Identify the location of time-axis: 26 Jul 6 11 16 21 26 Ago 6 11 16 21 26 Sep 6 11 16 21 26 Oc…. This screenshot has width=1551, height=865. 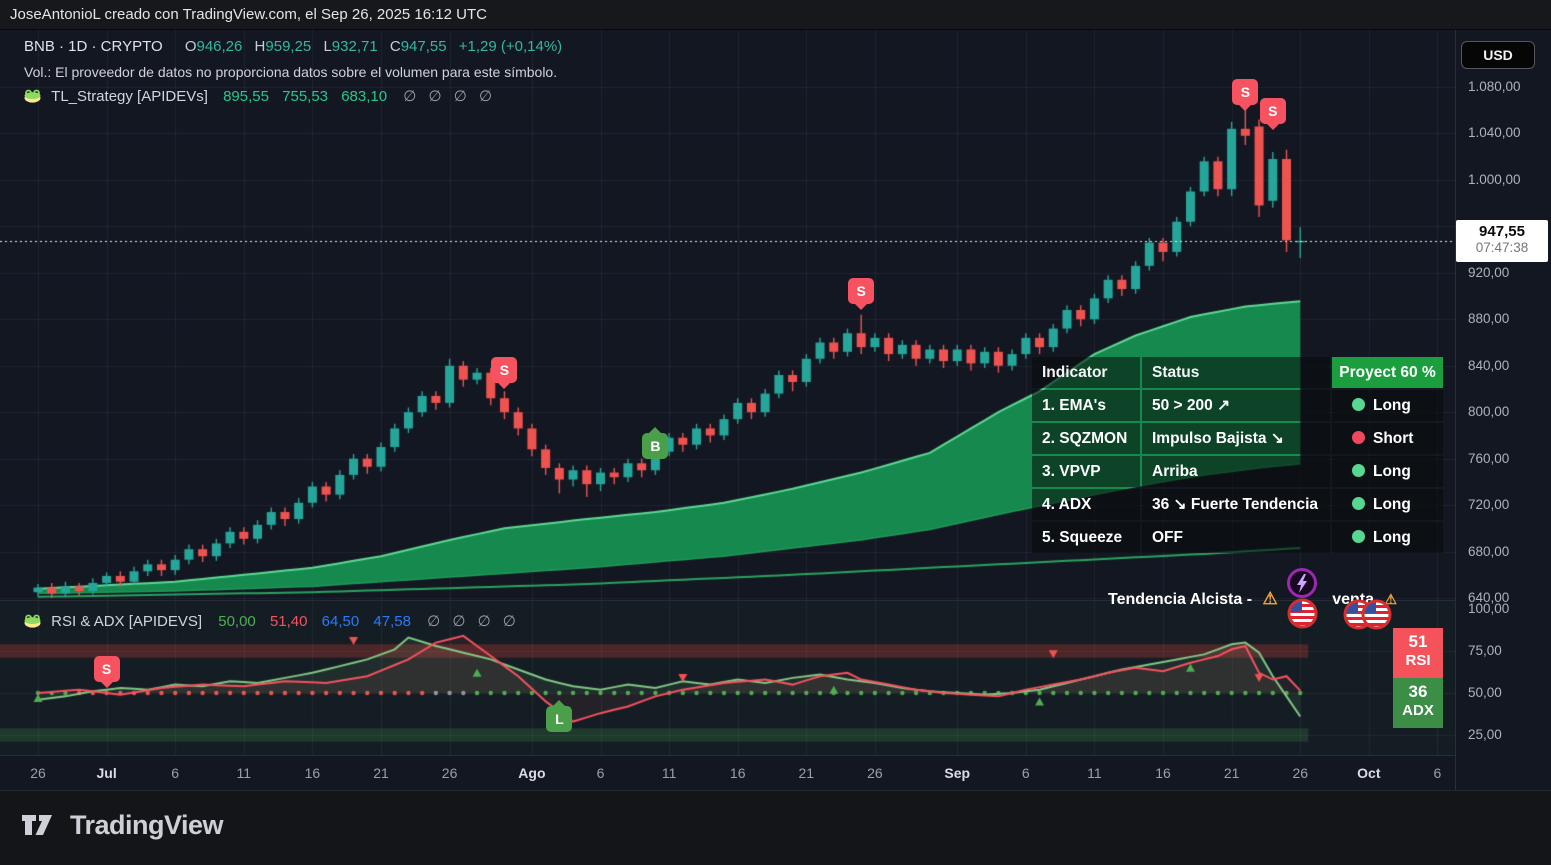
(727, 772).